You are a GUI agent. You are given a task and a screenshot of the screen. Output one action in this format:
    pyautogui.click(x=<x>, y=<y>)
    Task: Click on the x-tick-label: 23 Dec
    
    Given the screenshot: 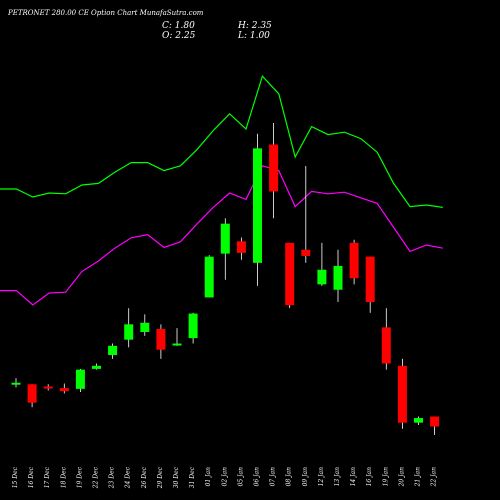 What is the action you would take?
    pyautogui.click(x=112, y=477)
    